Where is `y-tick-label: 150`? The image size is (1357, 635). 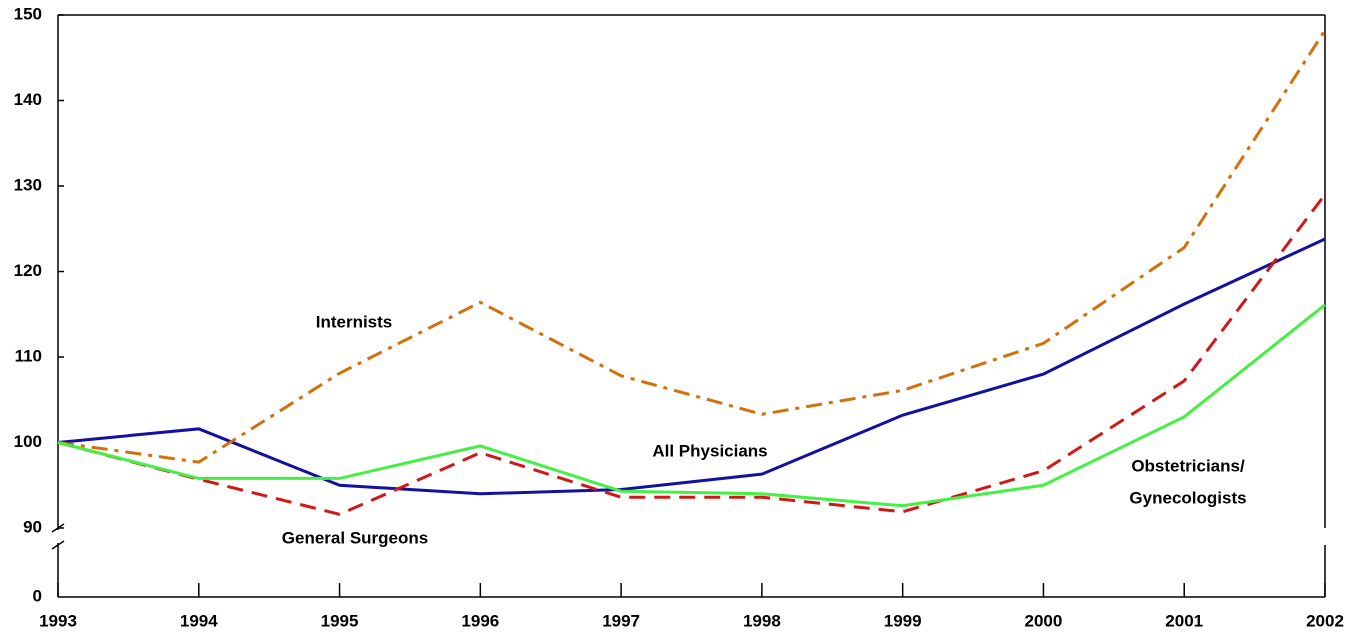 y-tick-label: 150 is located at coordinates (28, 13).